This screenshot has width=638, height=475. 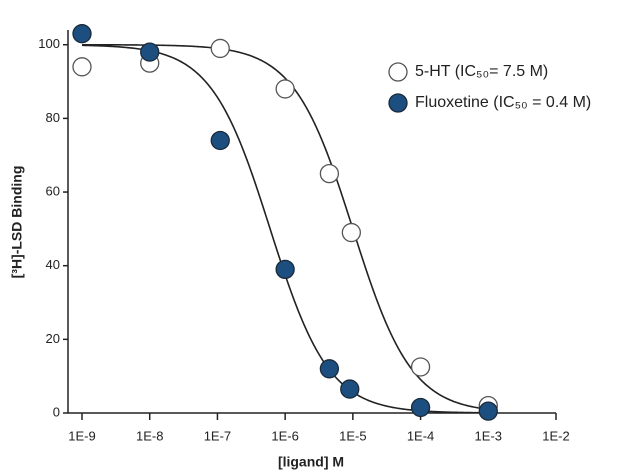 I want to click on y-tick-label: 60, so click(x=53, y=190).